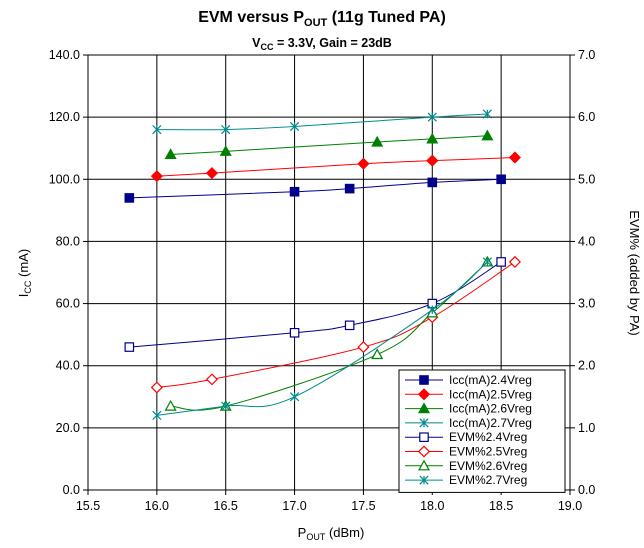 The width and height of the screenshot is (644, 548). Describe the element at coordinates (363, 506) in the screenshot. I see `x-tick-label: 17.5` at that location.